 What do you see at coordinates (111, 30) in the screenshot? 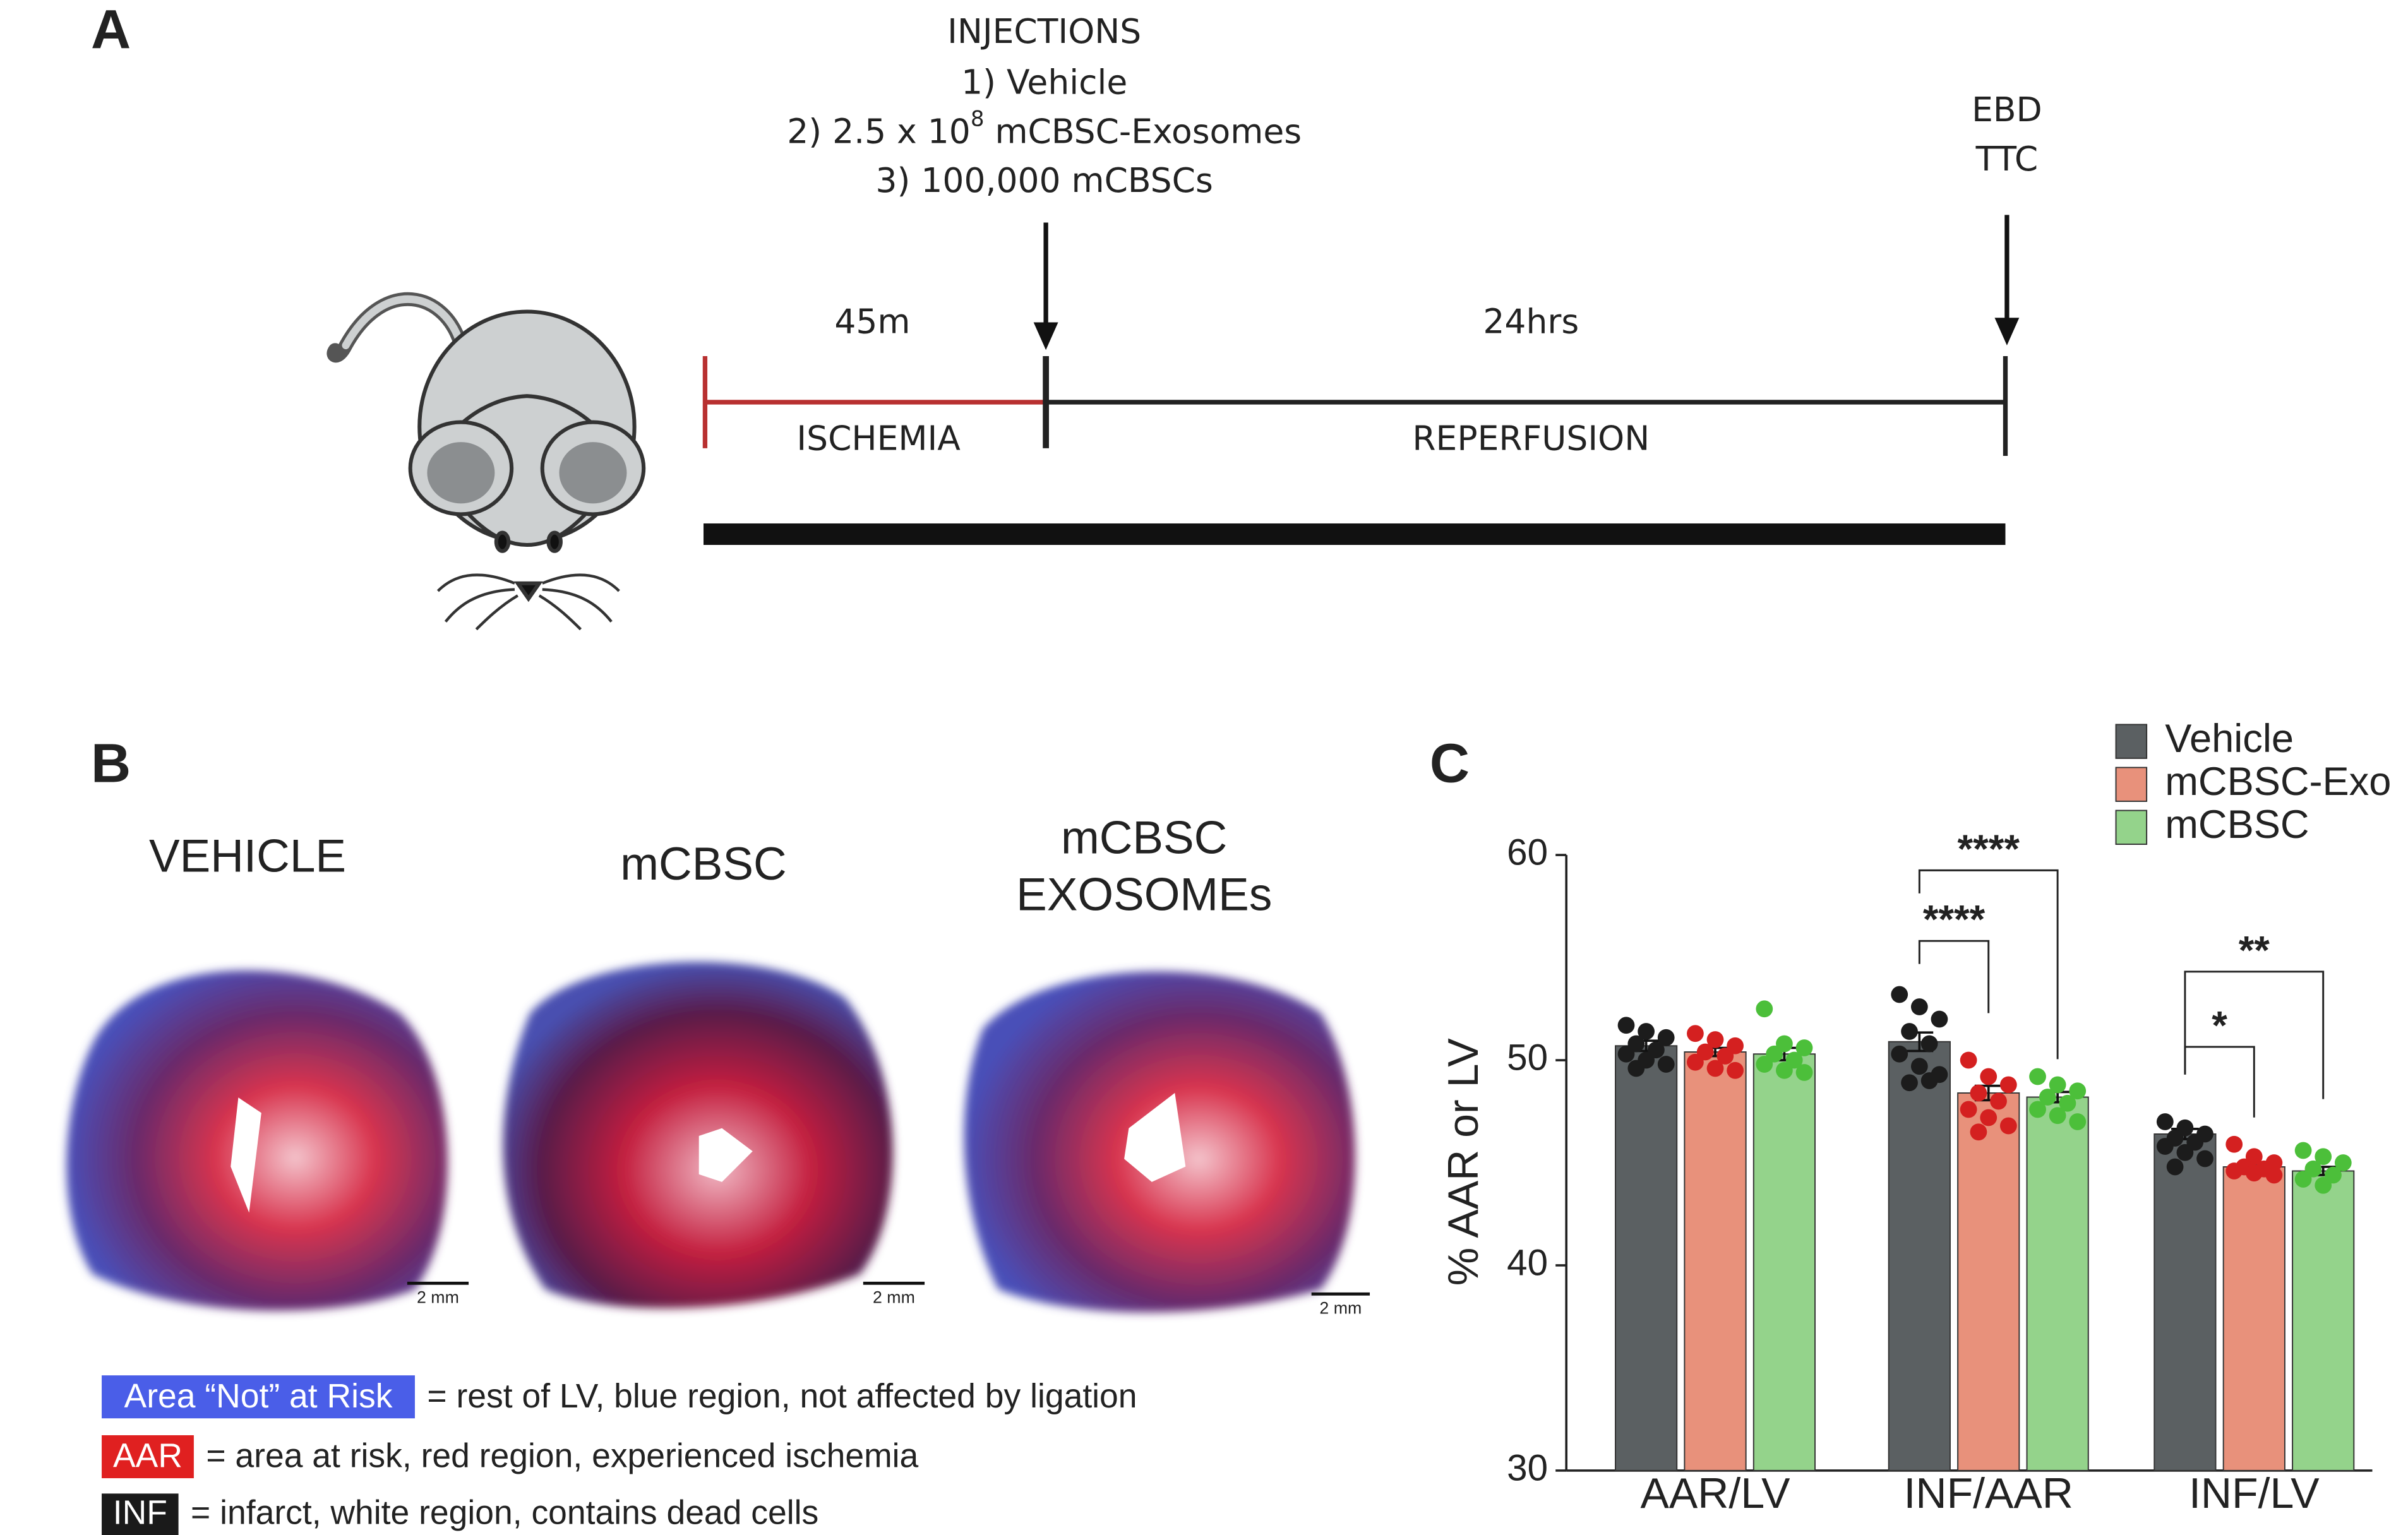
I see `panel-label: A` at bounding box center [111, 30].